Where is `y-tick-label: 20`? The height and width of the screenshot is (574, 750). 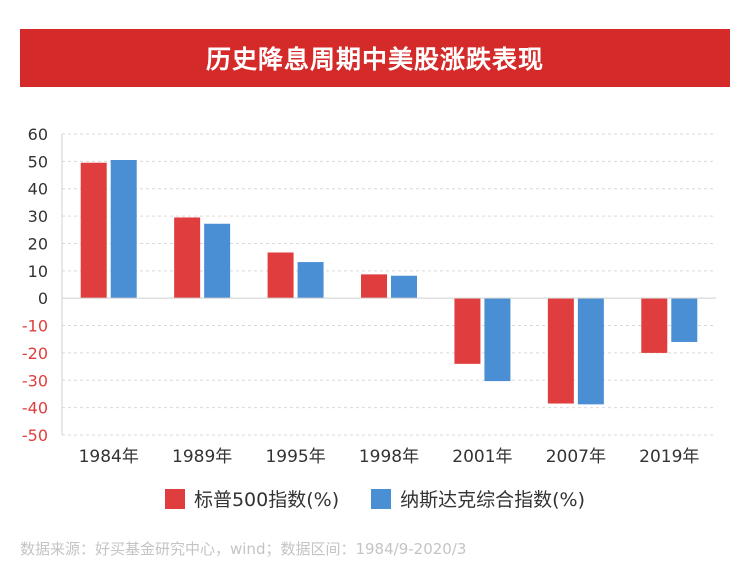 y-tick-label: 20 is located at coordinates (38, 243).